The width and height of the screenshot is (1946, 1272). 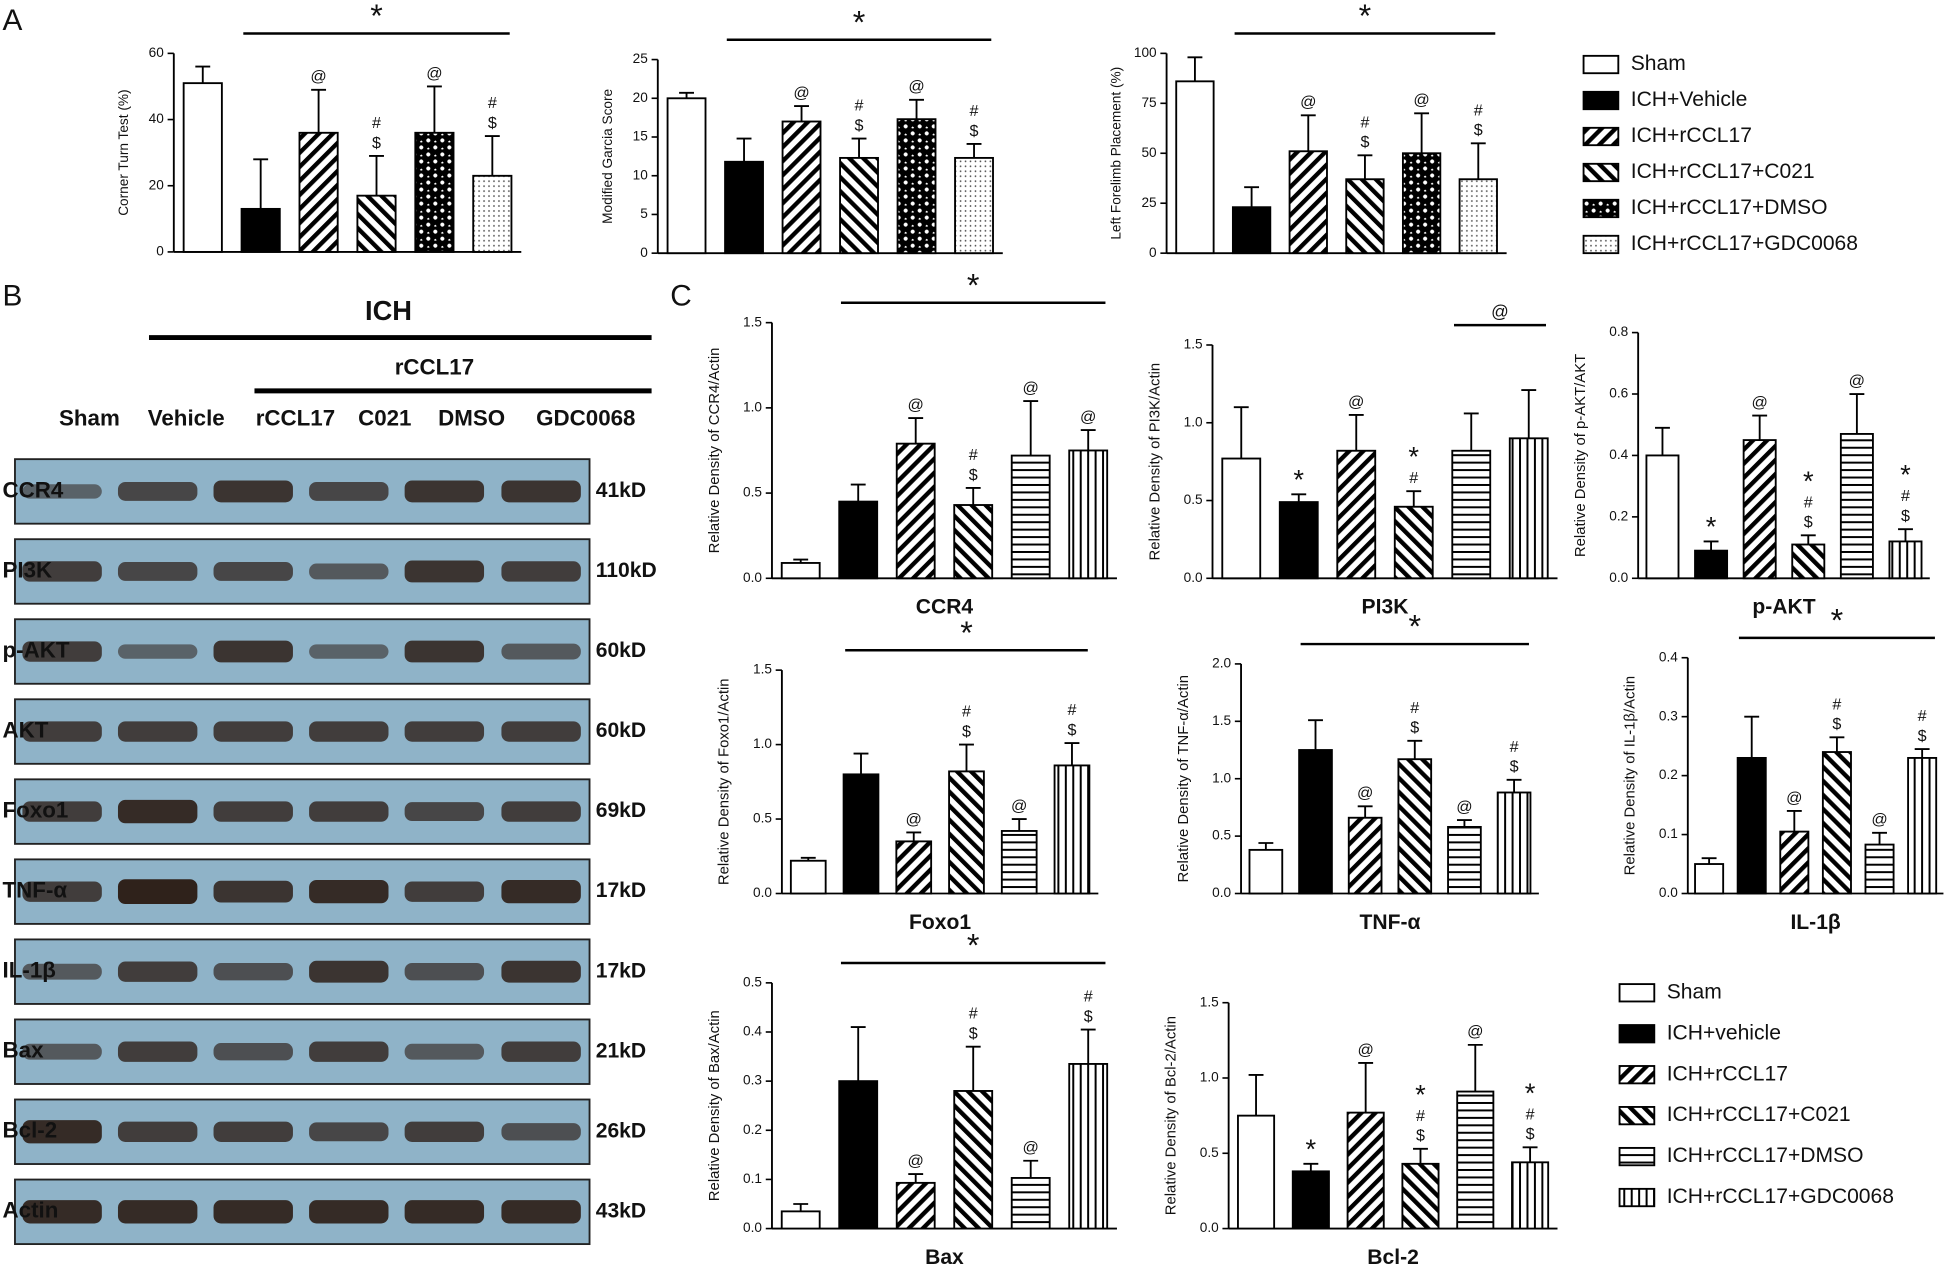 I want to click on x-axis-label: IL-1β, so click(x=1815, y=922).